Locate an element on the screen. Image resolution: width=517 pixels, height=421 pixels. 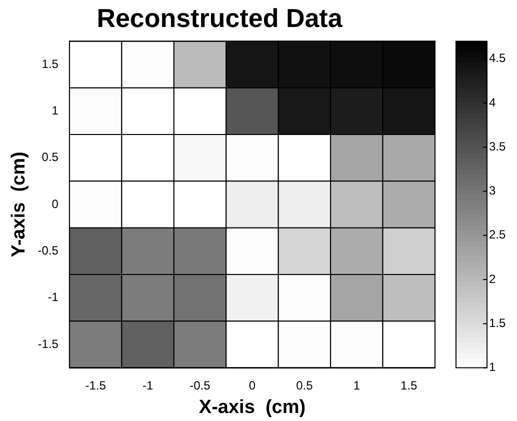
color-bar-label: 3 is located at coordinates (492, 191).